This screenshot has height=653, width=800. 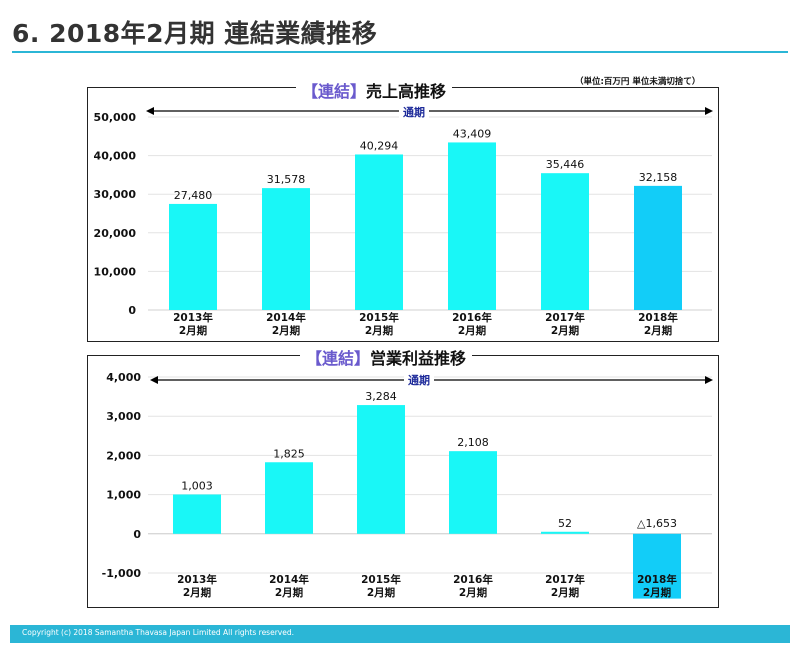 What do you see at coordinates (472, 133) in the screenshot?
I see `sales-data-label-4: 43,409` at bounding box center [472, 133].